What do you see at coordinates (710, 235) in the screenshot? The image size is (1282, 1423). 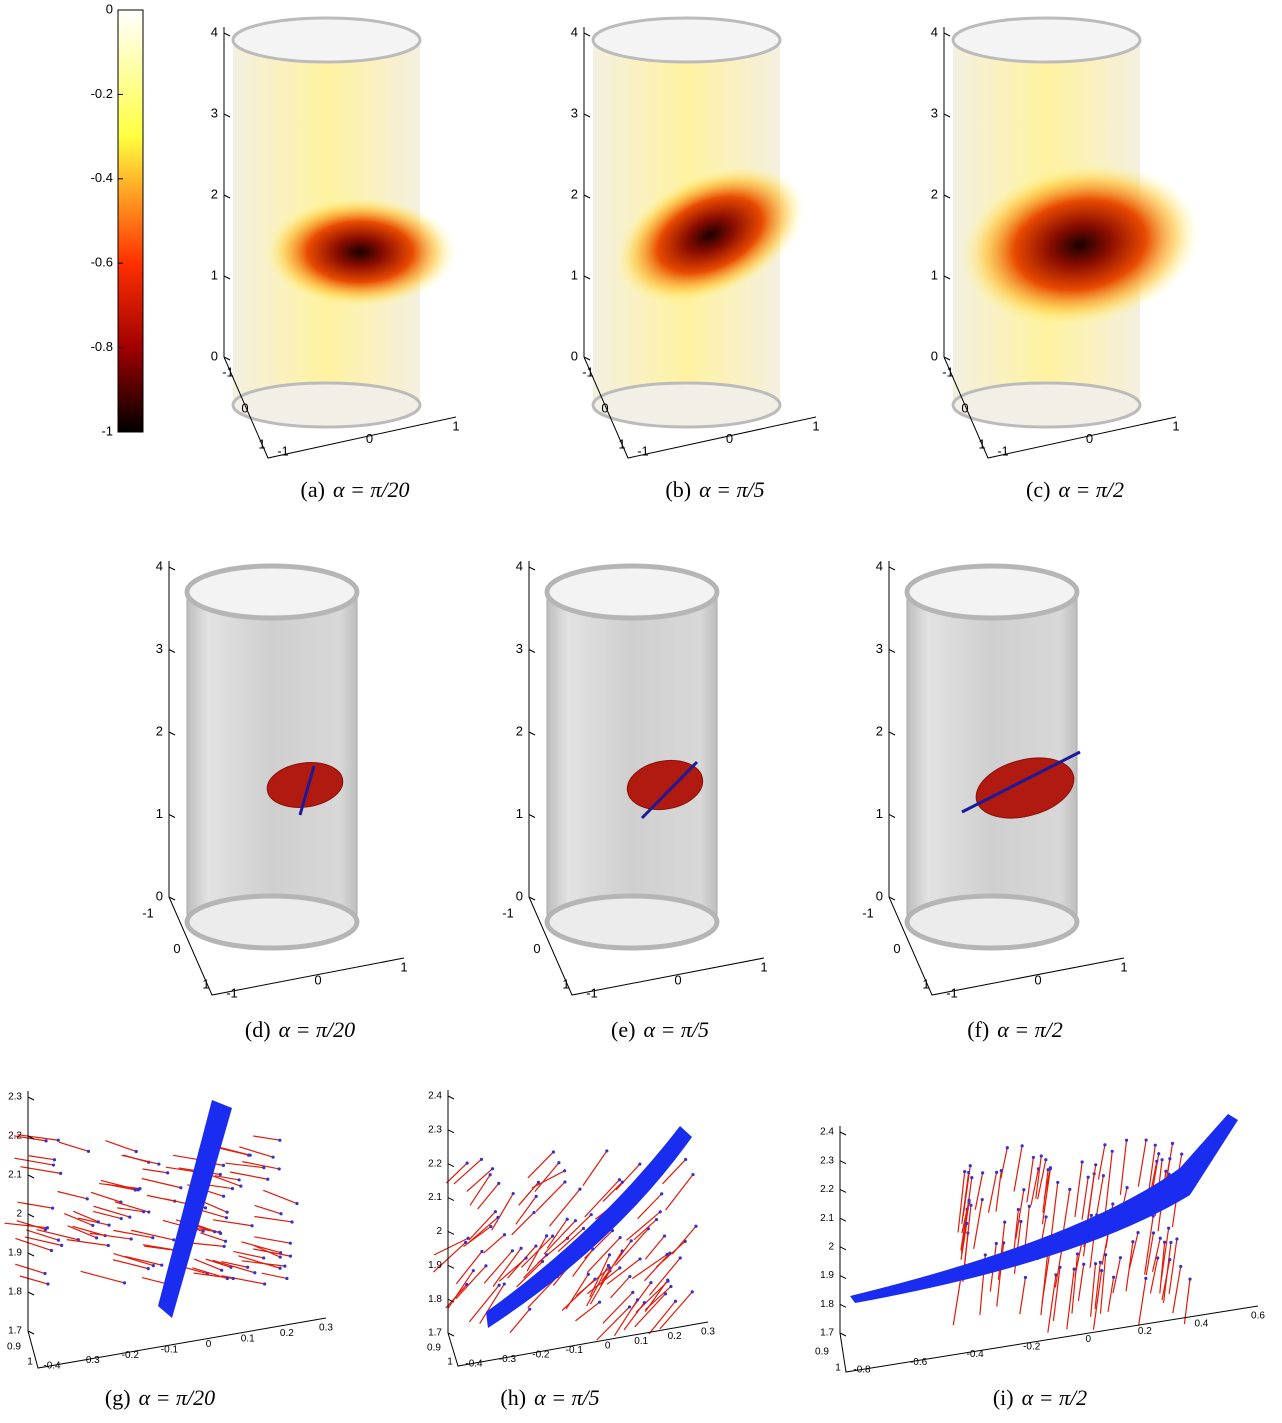 I see `heat-blob` at bounding box center [710, 235].